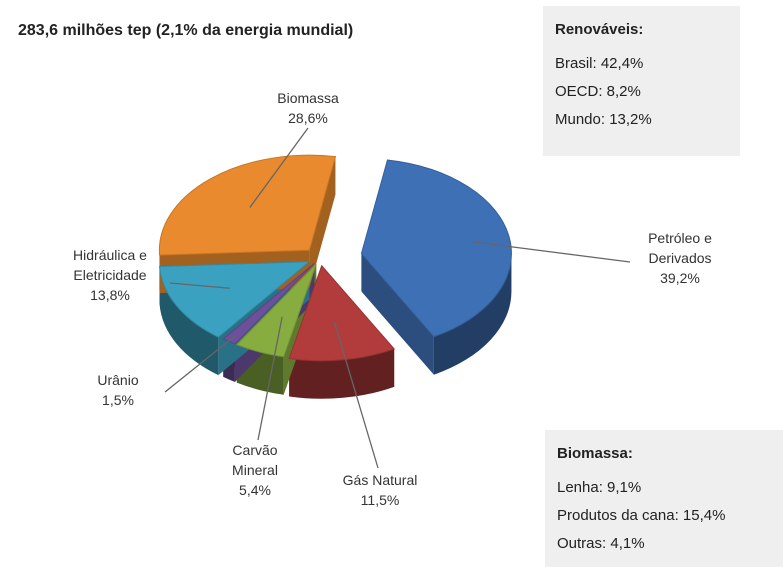 This screenshot has width=783, height=567. I want to click on box-item: OECD: 8,2%, so click(598, 91).